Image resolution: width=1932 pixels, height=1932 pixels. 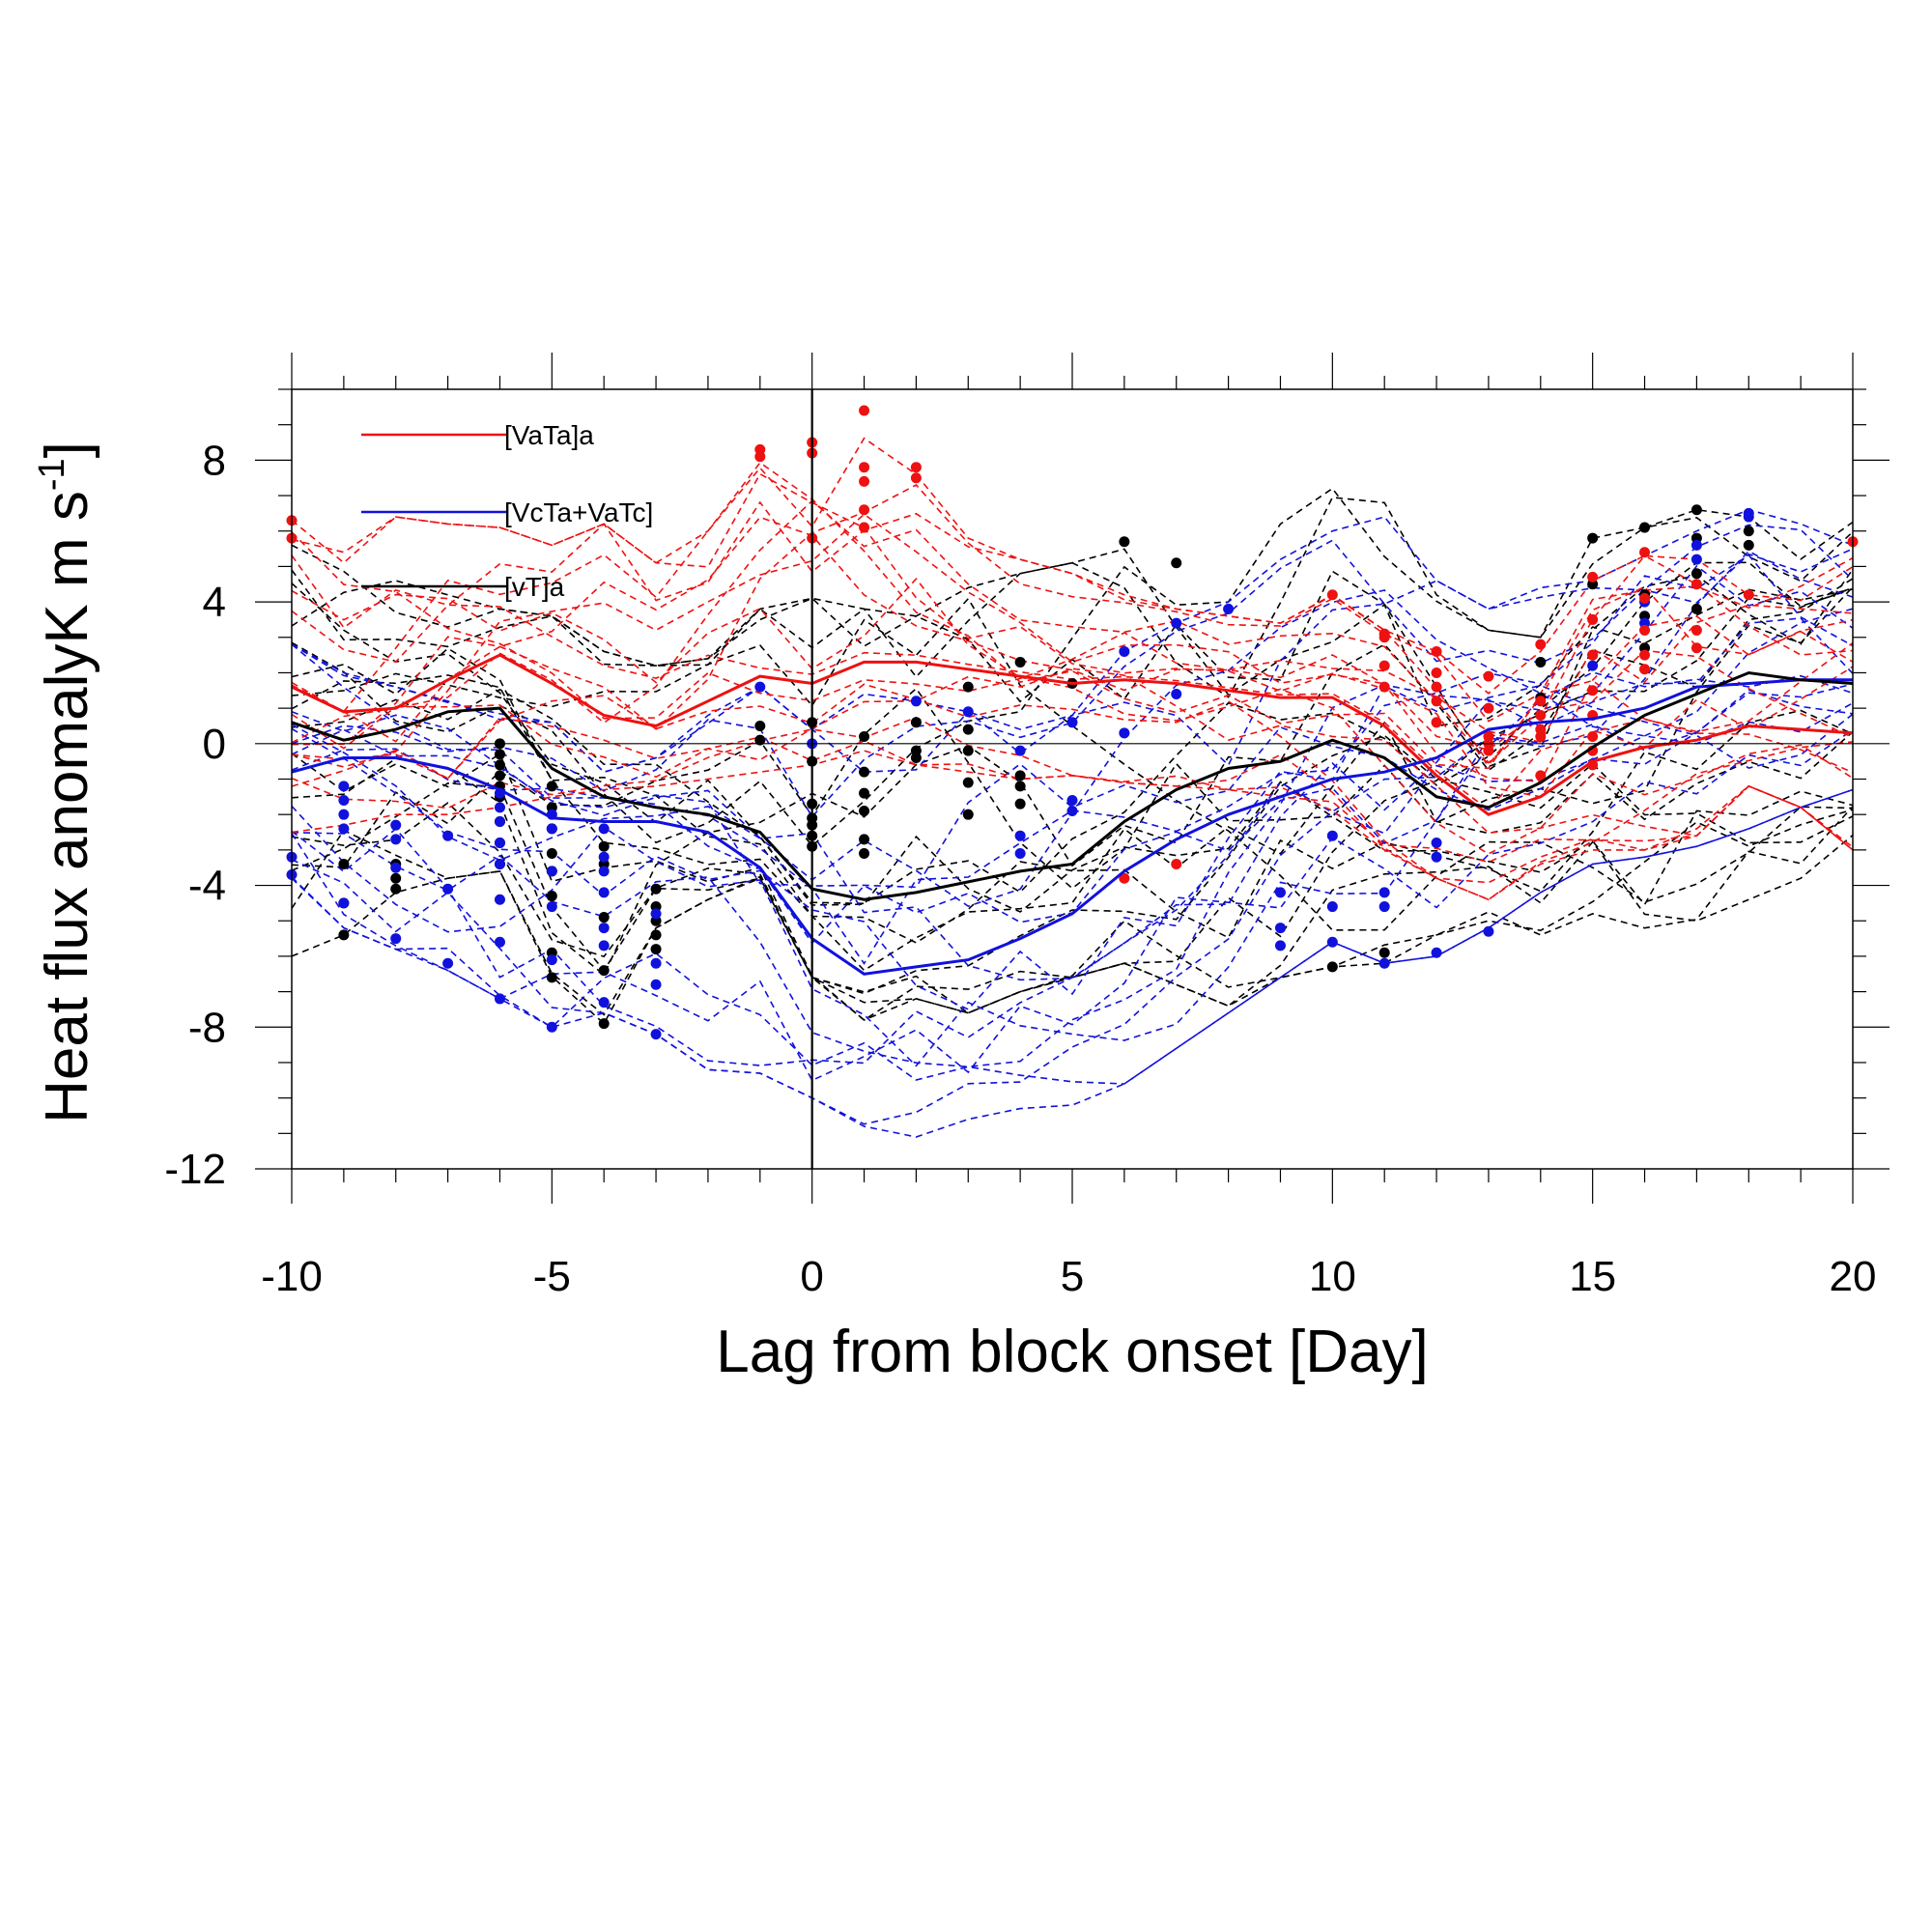 I want to click on x-tick-label: 5, so click(x=1072, y=1276).